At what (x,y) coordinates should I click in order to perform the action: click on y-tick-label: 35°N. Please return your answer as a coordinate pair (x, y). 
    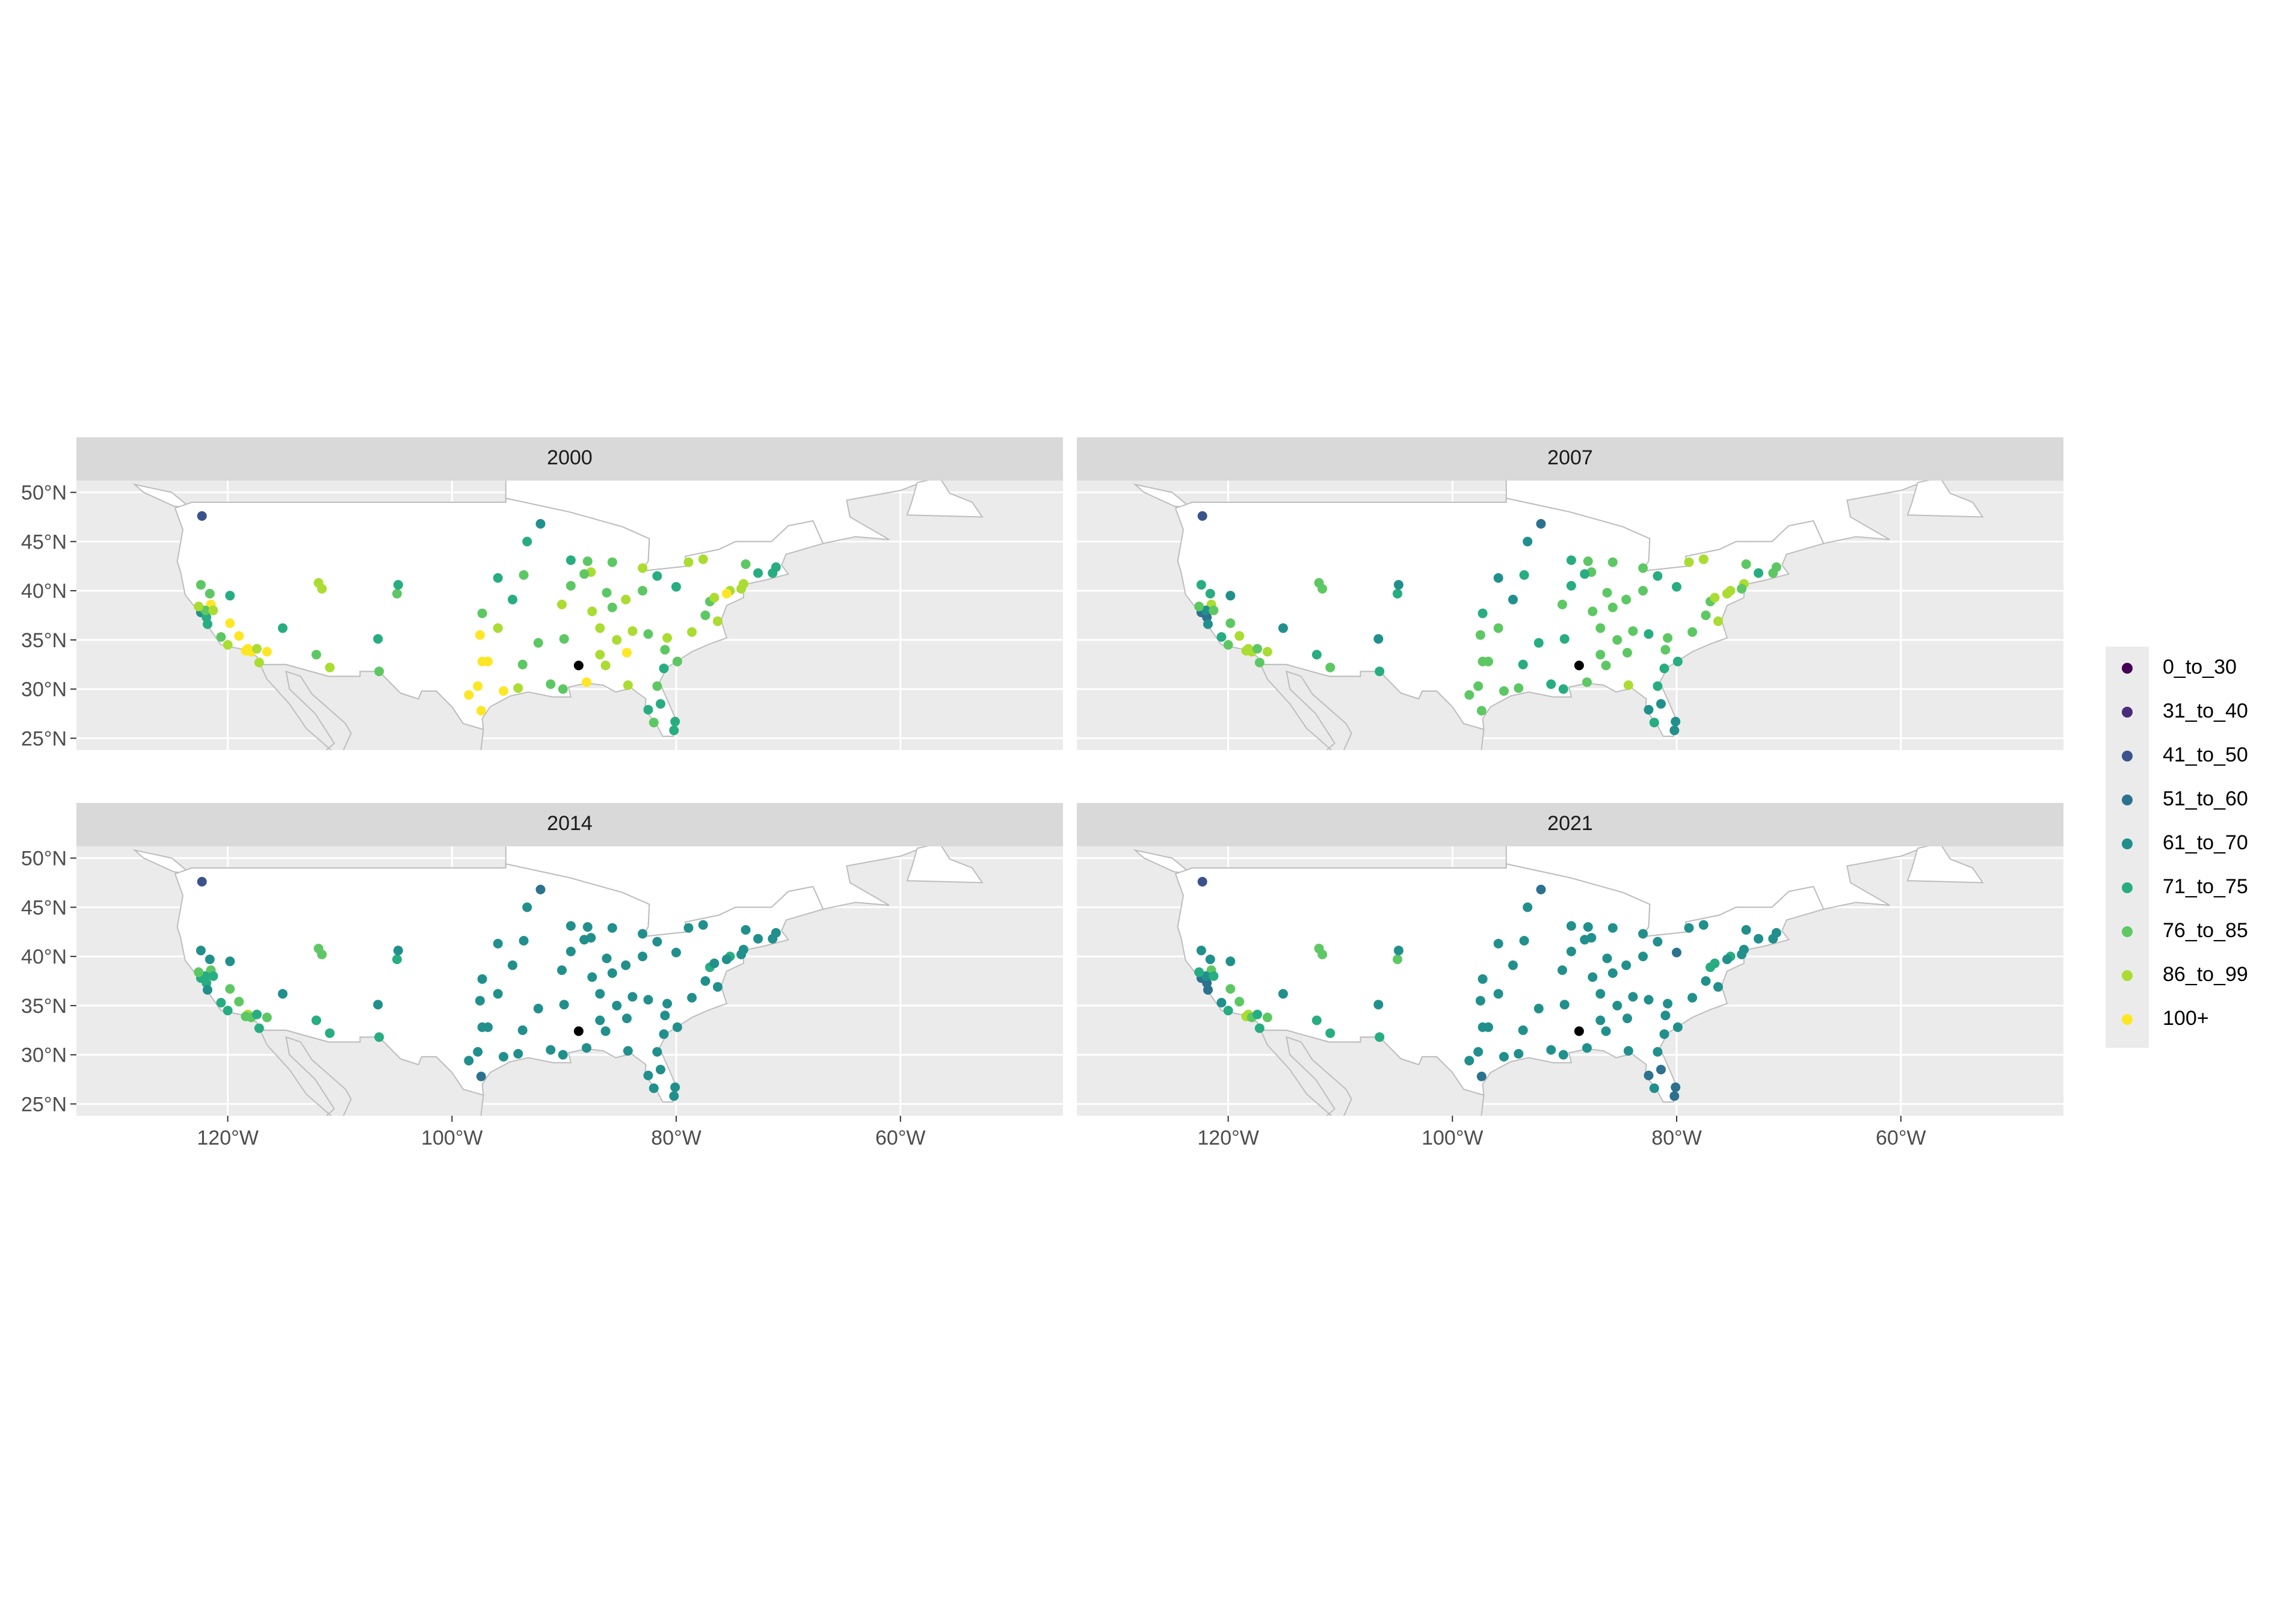
    Looking at the image, I should click on (44, 1006).